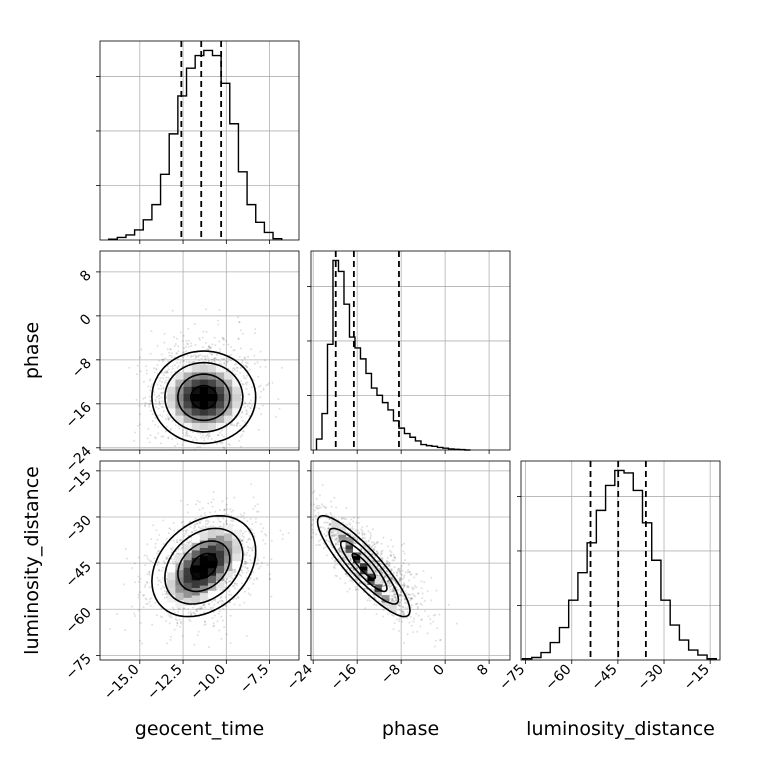 This screenshot has width=760, height=760. I want to click on x-tick-label: 8, so click(483, 671).